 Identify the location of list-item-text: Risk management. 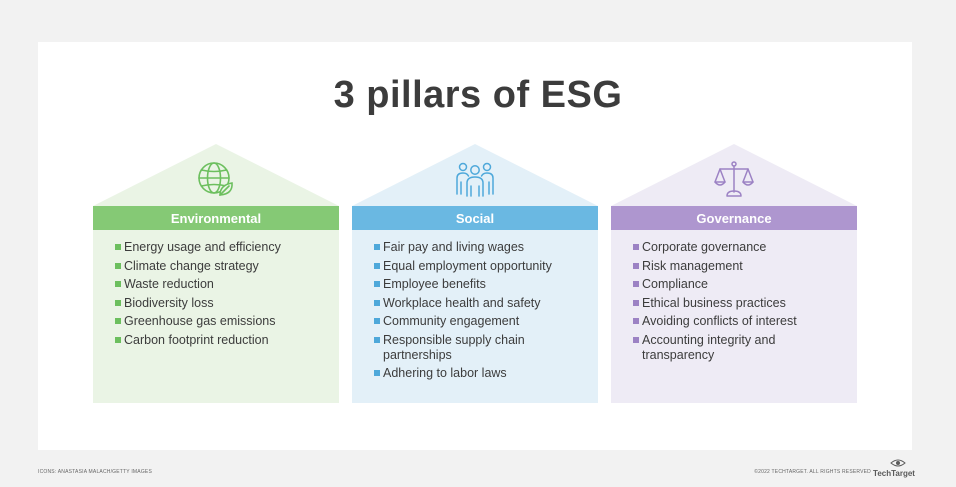
(692, 265).